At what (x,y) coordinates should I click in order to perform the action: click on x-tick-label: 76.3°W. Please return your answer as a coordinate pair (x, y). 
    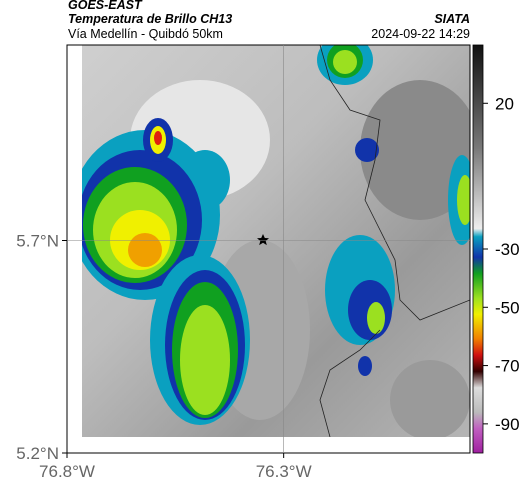
    Looking at the image, I should click on (284, 471).